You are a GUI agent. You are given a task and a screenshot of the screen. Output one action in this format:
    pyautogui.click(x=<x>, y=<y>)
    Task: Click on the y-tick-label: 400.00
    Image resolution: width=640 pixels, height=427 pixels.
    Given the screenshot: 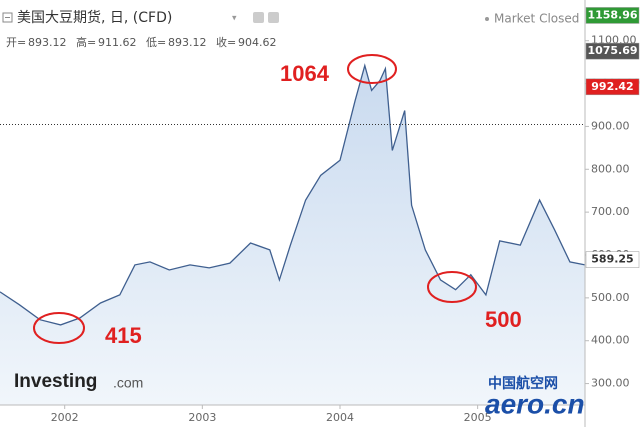 What is the action you would take?
    pyautogui.click(x=610, y=340)
    